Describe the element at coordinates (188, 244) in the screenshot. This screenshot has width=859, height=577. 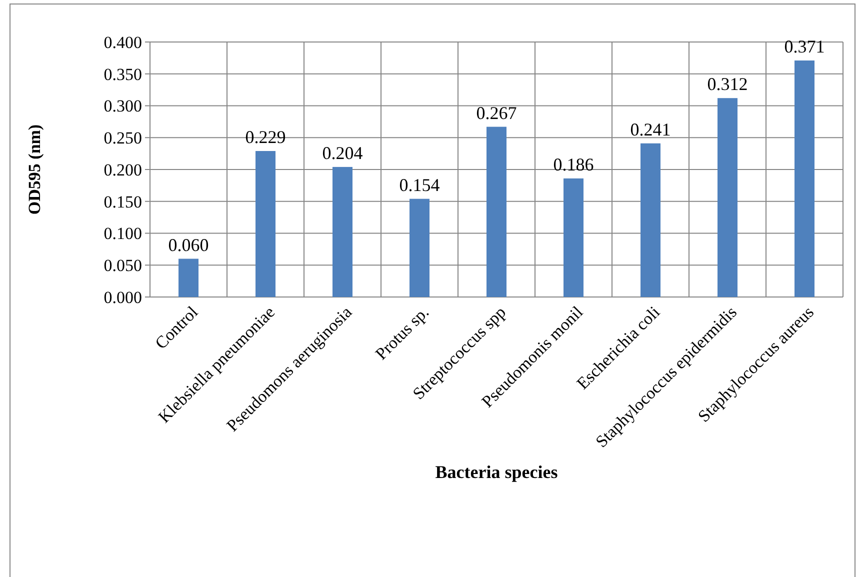
I see `data-label: 0.060` at that location.